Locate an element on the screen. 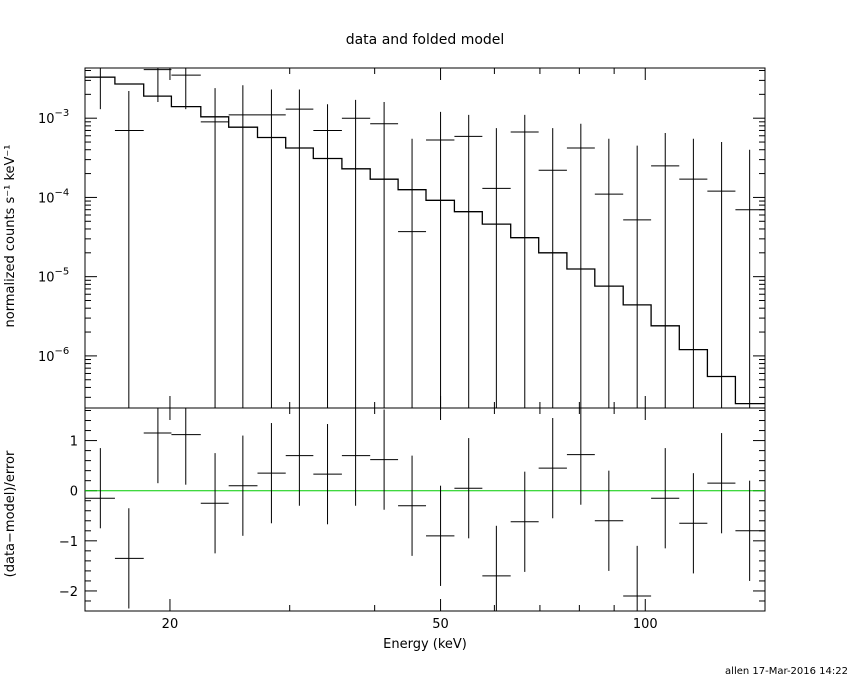 Image resolution: width=850 pixels, height=684 pixels. y-tick-label: 0 is located at coordinates (74, 492).